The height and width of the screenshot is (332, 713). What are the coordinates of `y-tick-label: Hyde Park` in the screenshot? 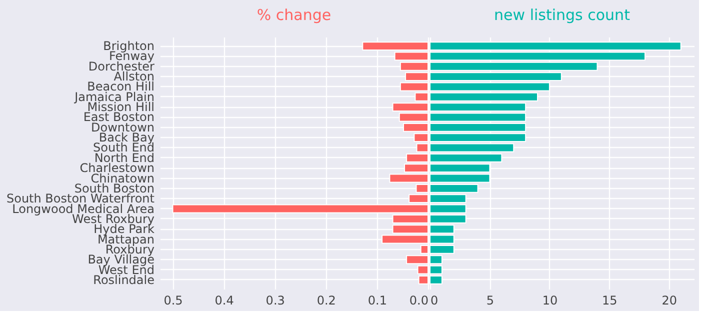 It's located at (124, 229).